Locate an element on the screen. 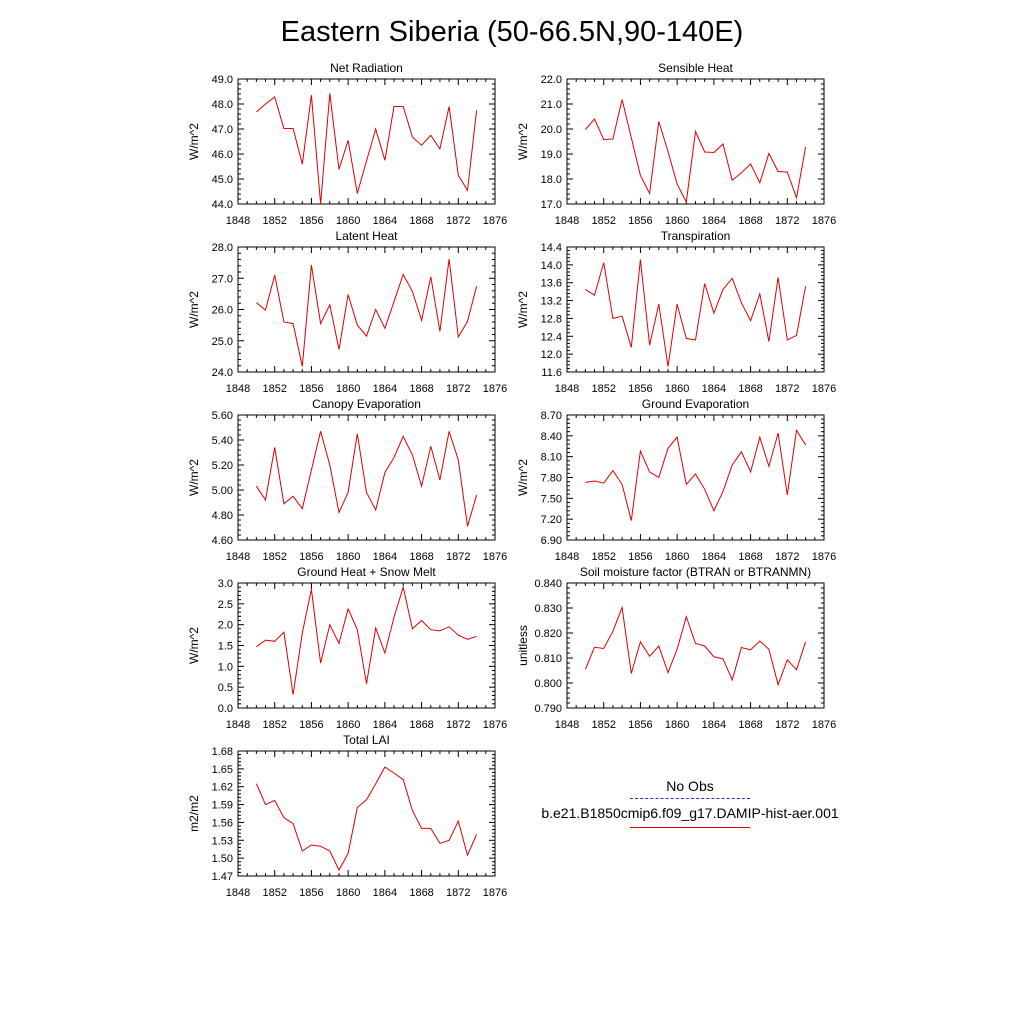 The image size is (1024, 1024). y-tick-label: 18.0 is located at coordinates (551, 180).